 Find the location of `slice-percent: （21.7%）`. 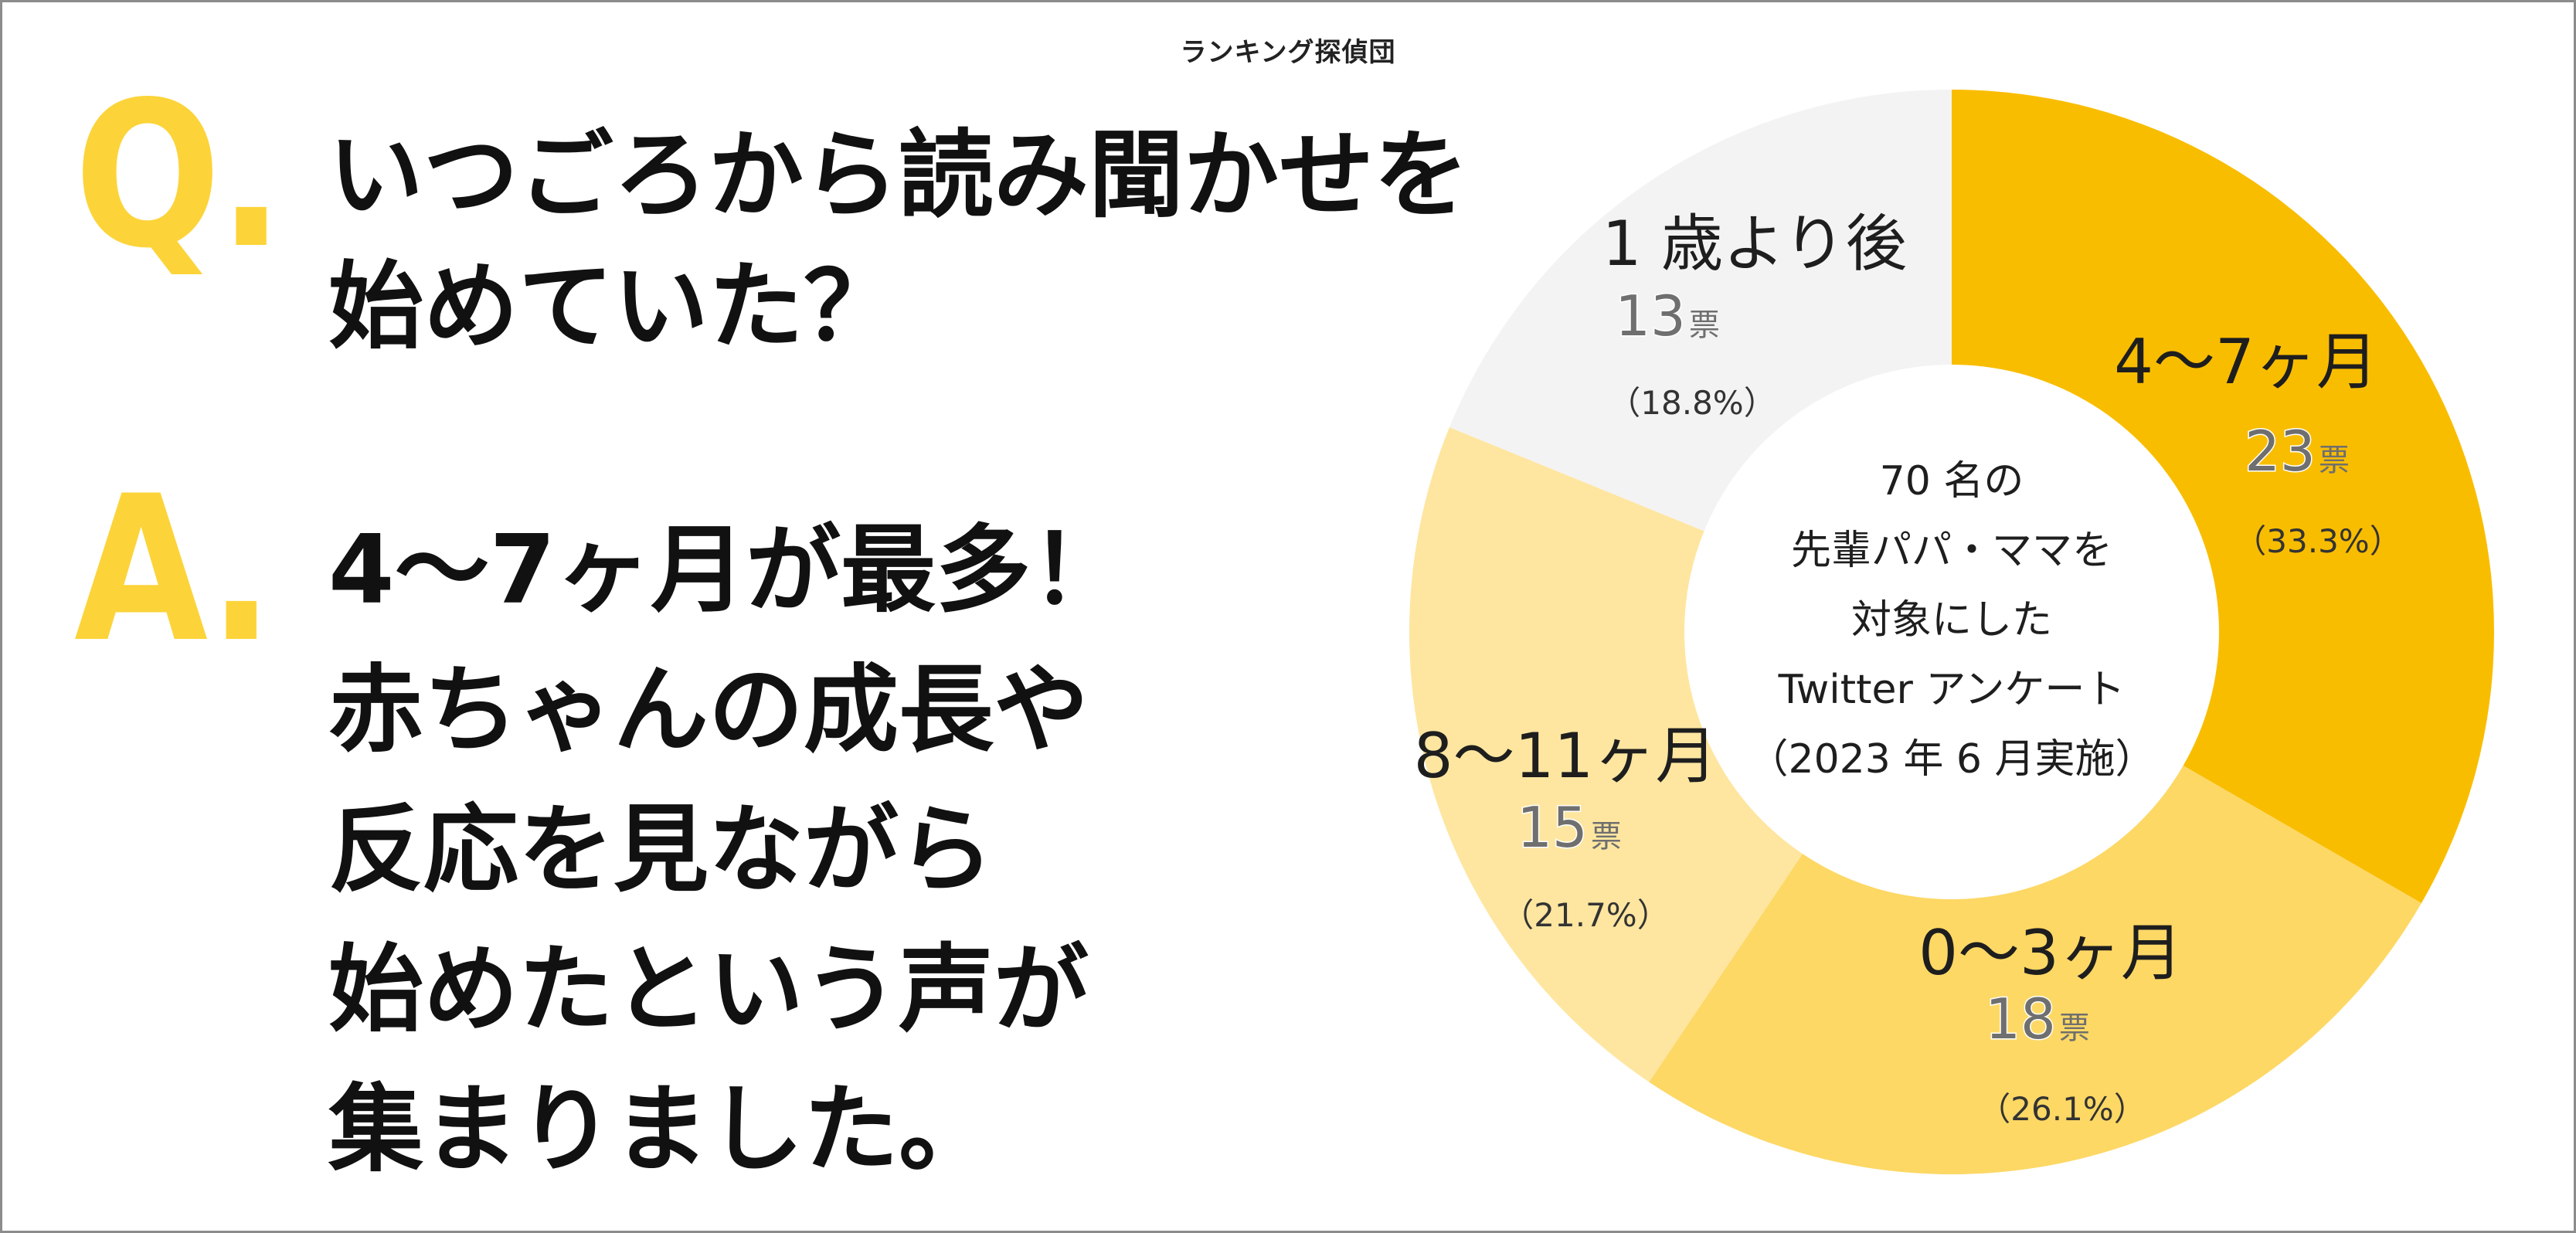

slice-percent: （21.7%） is located at coordinates (1585, 915).